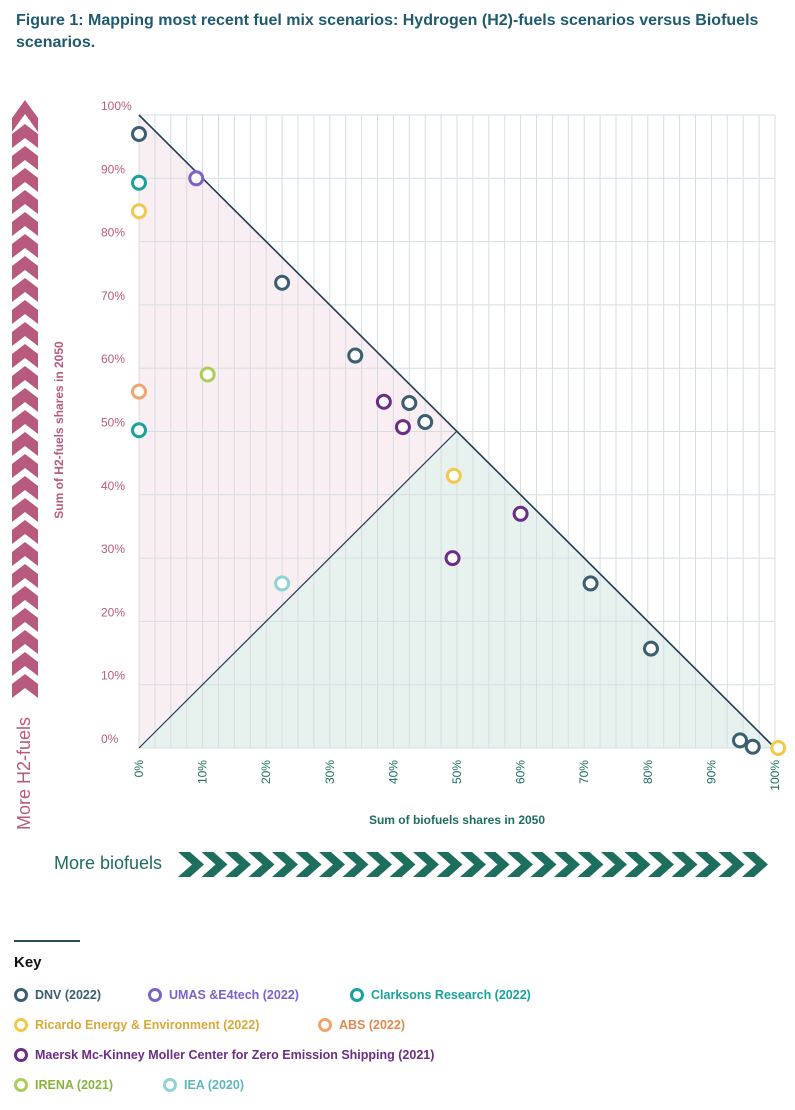 The width and height of the screenshot is (795, 1110). What do you see at coordinates (330, 772) in the screenshot?
I see `x-tick-label: 30%` at bounding box center [330, 772].